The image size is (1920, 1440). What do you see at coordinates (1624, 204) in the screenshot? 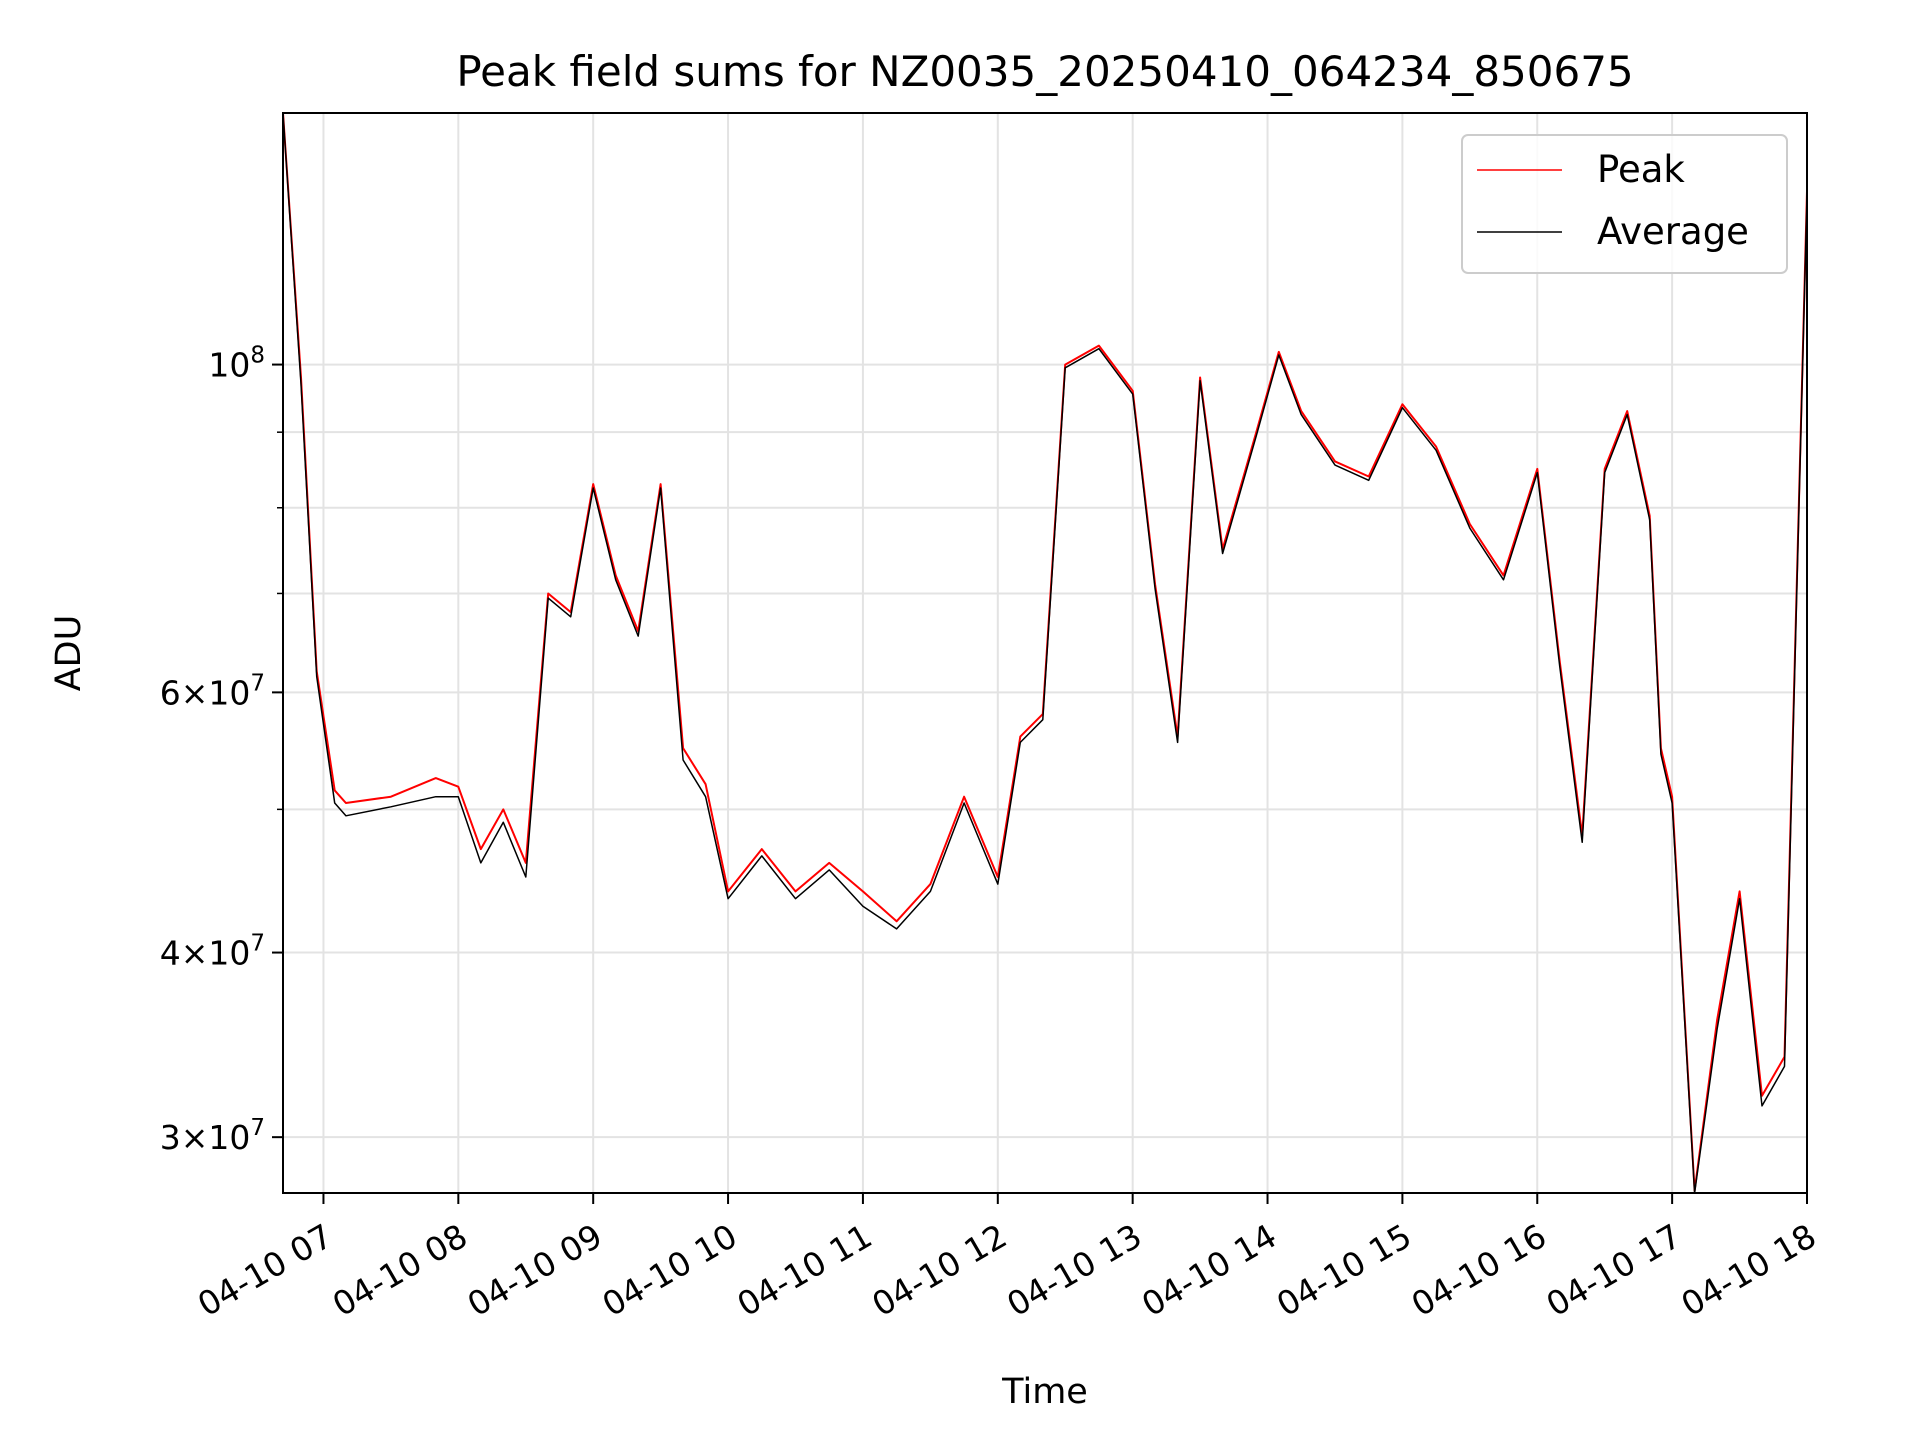
I see `legend: Peak Average` at bounding box center [1624, 204].